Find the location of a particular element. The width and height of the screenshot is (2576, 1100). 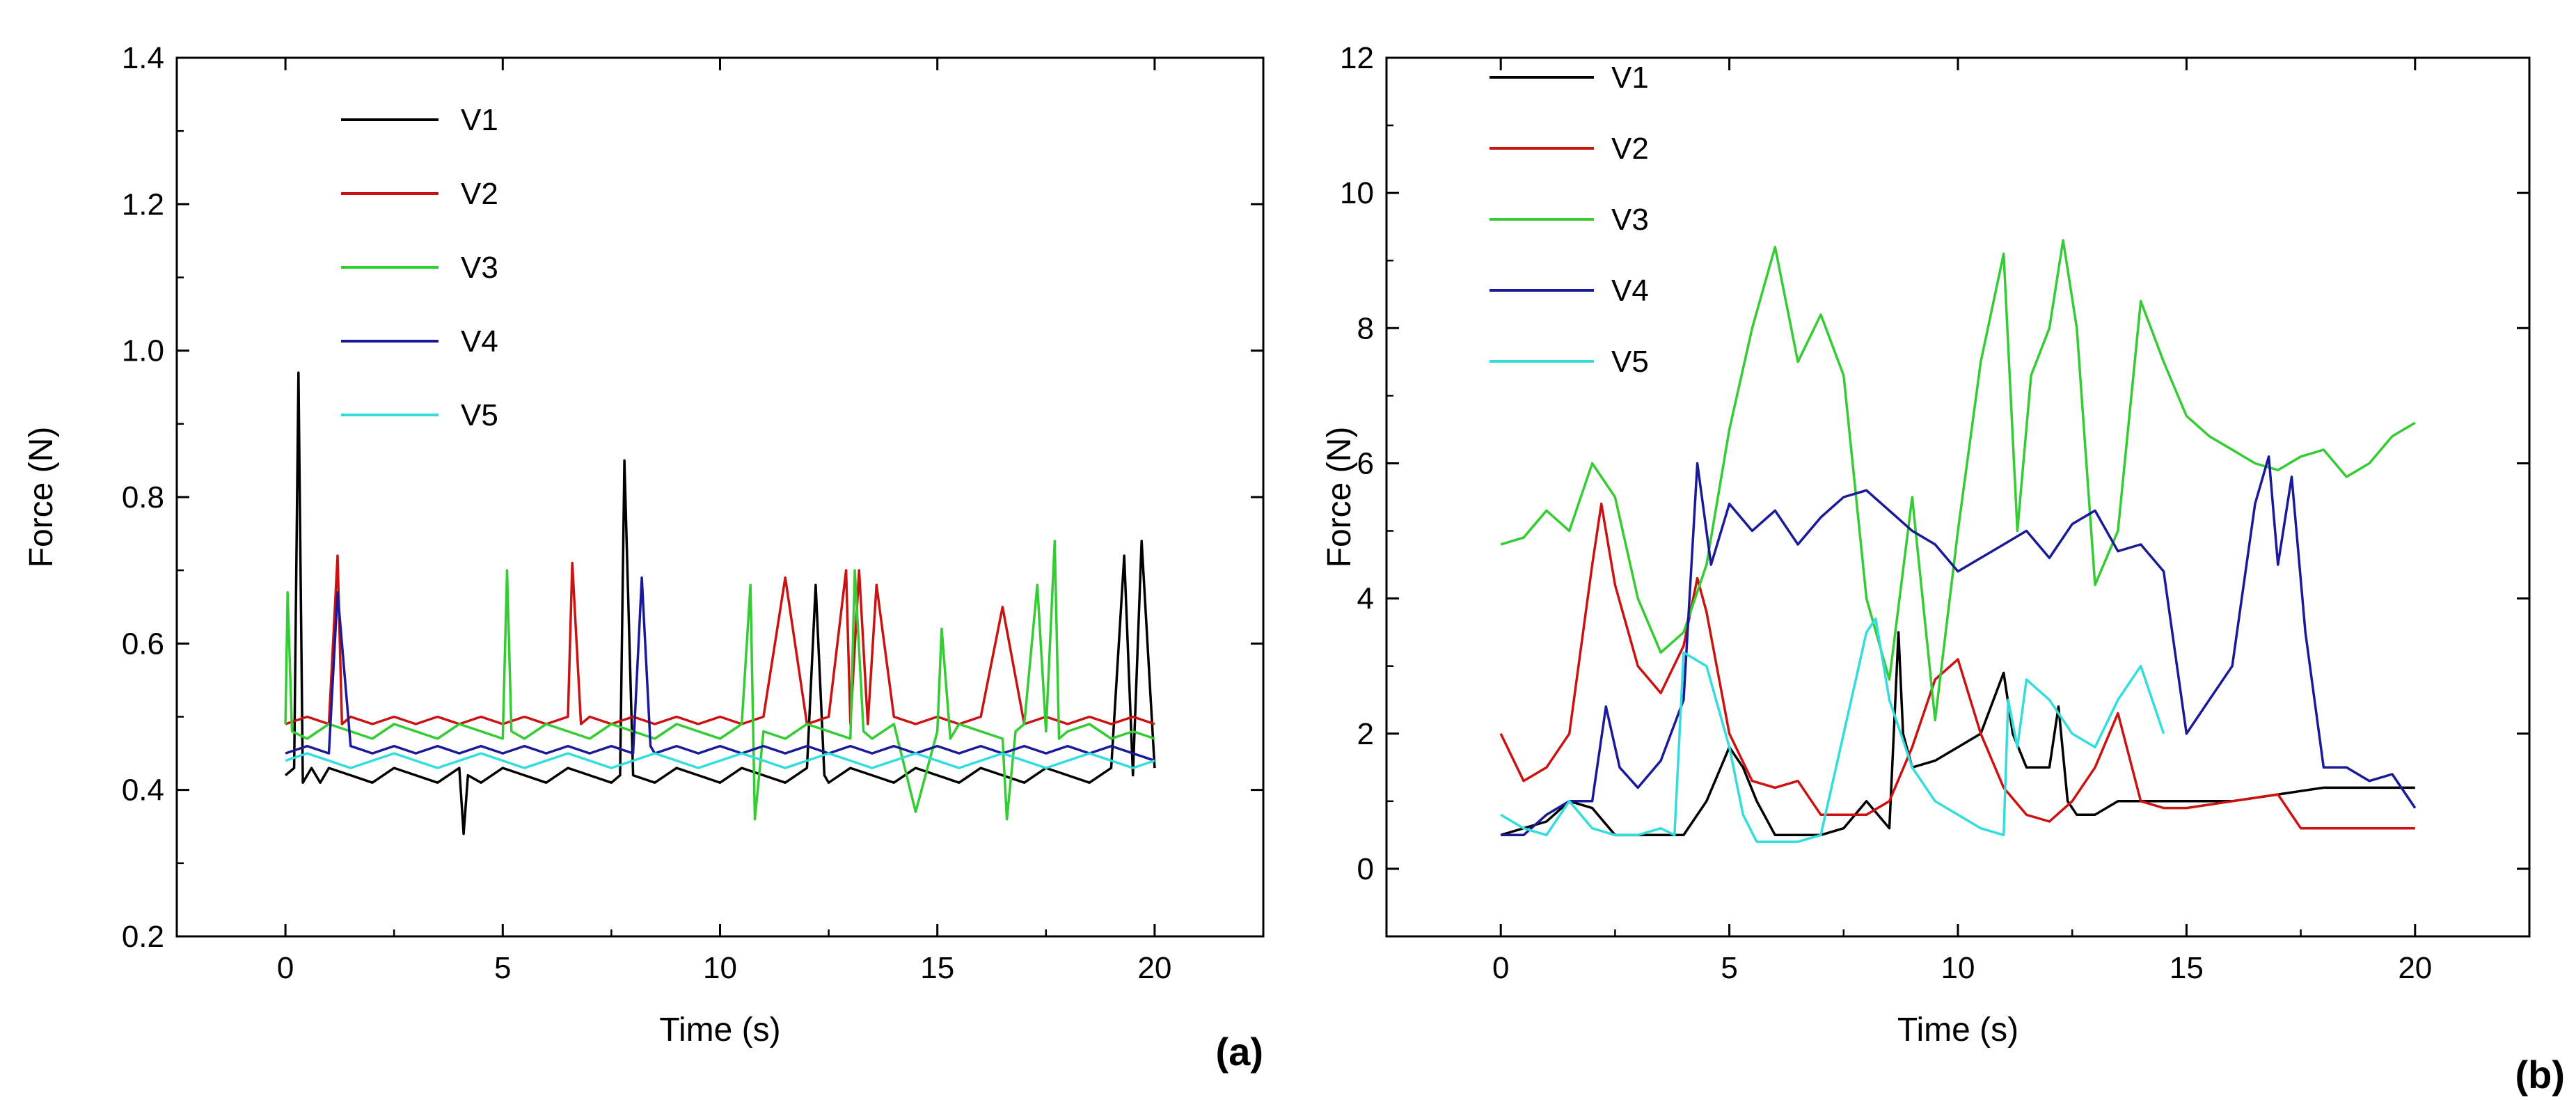

y-tick-label: 1.0 is located at coordinates (143, 351).